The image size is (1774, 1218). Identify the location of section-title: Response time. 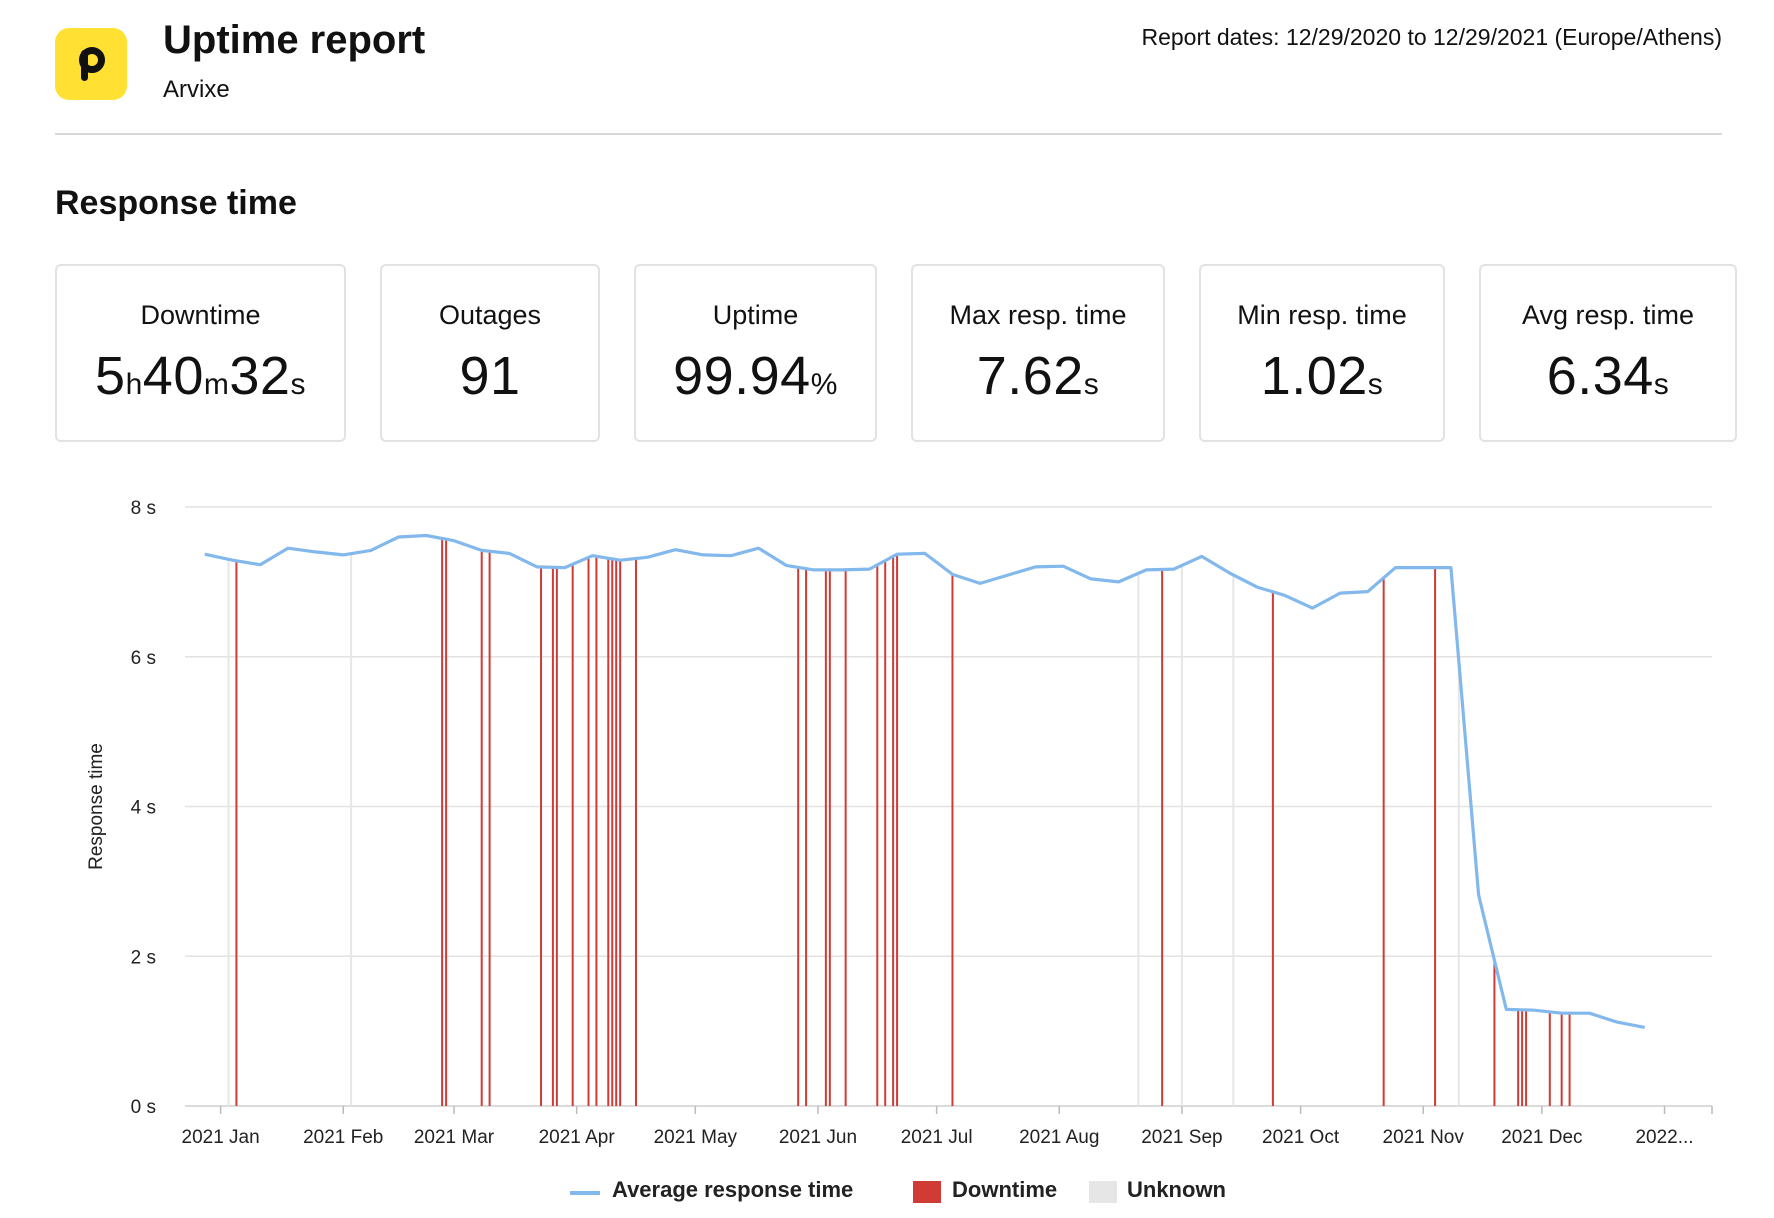
(176, 203).